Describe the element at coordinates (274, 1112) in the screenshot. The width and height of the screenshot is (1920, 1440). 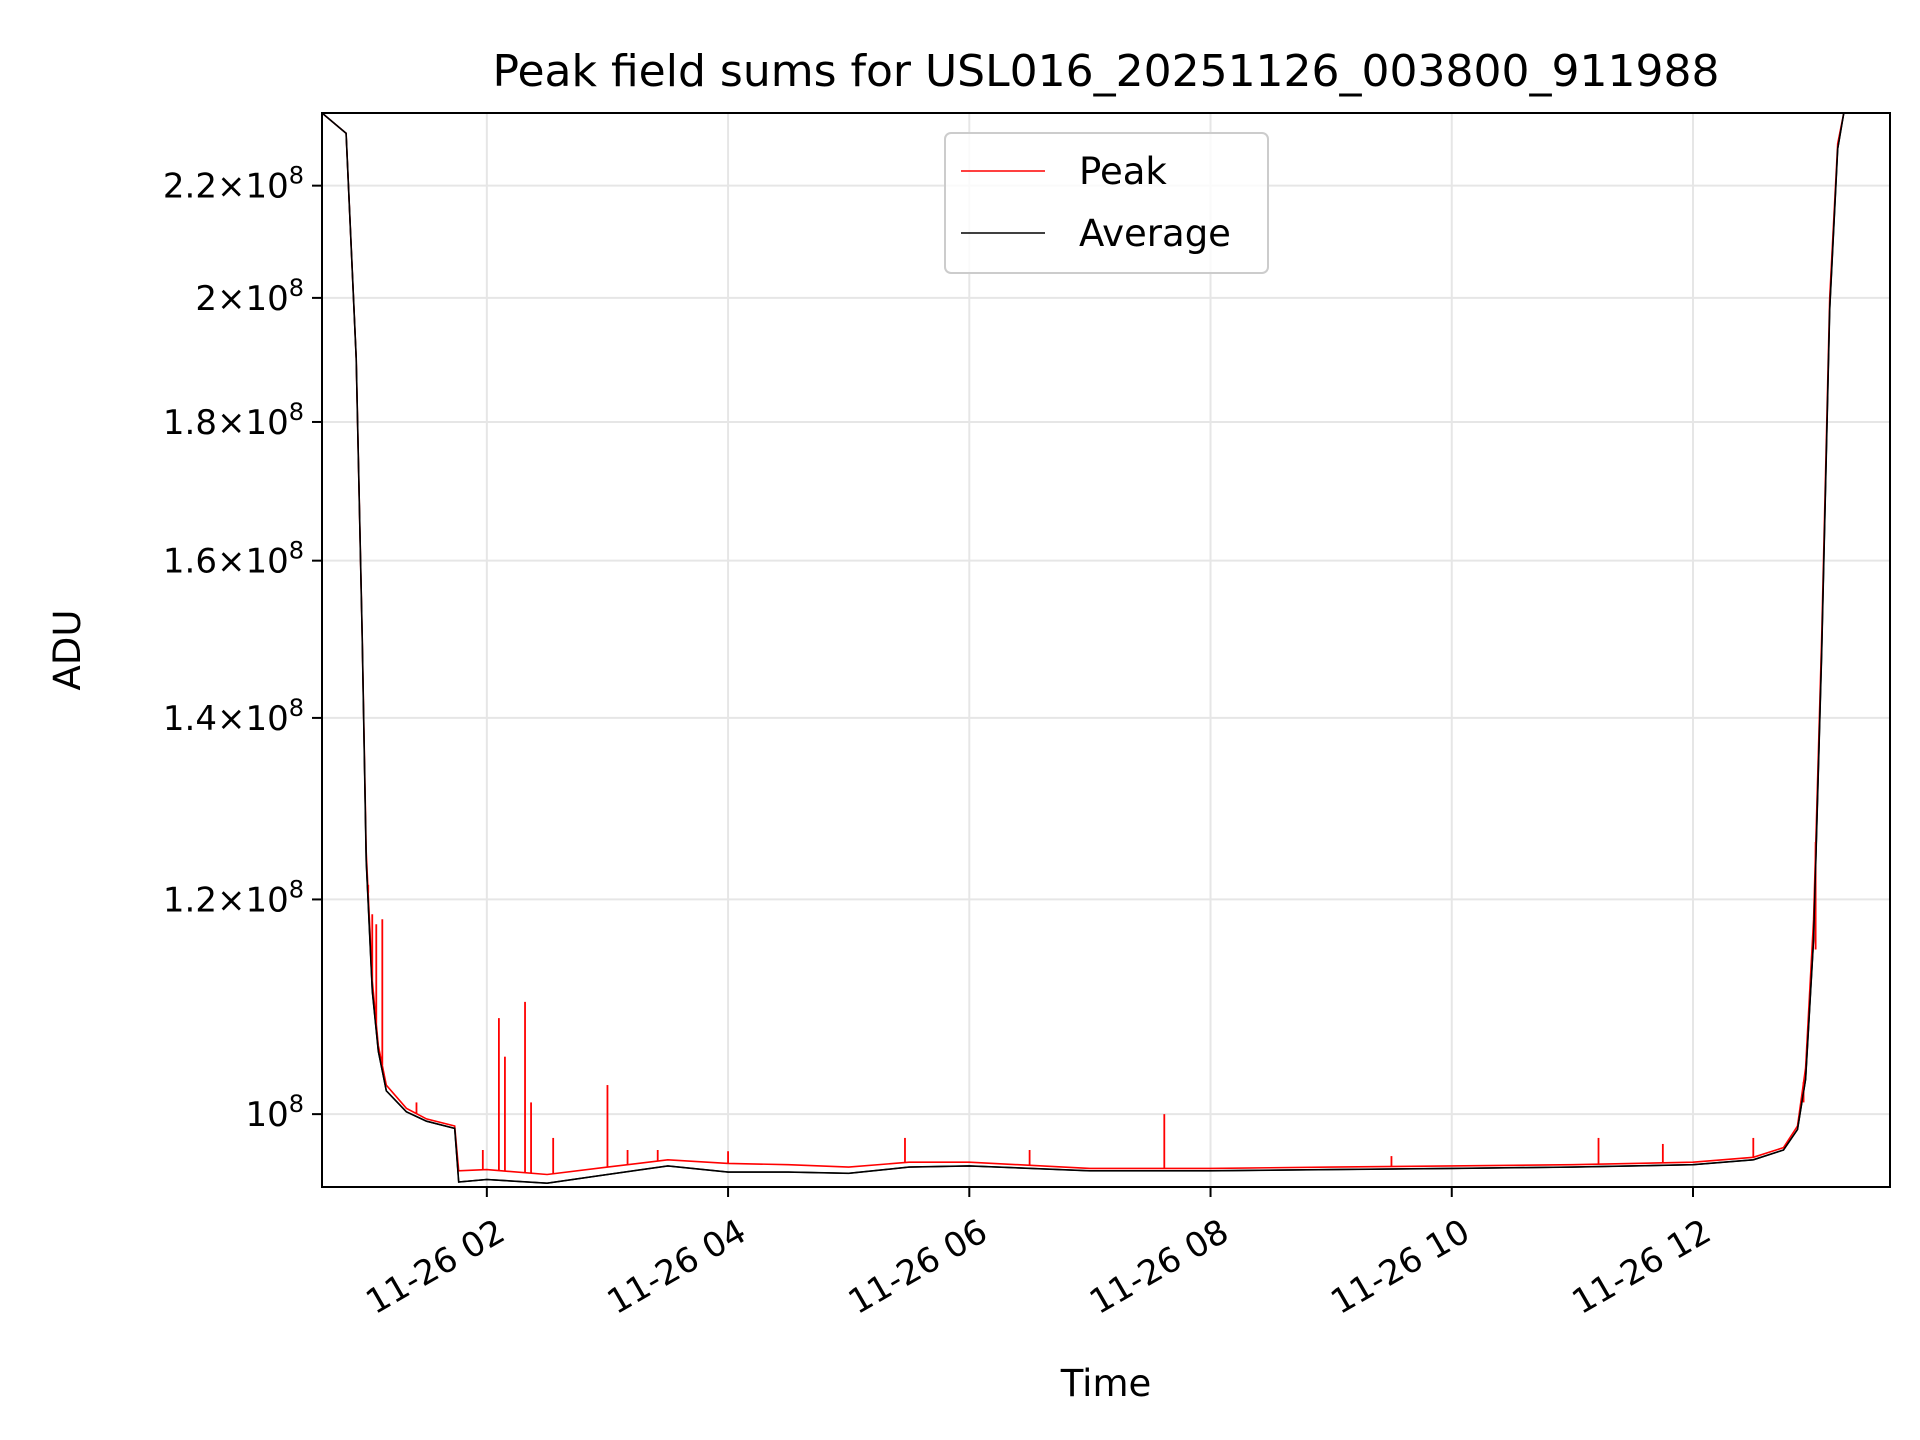
I see `y-tick-label: 108` at that location.